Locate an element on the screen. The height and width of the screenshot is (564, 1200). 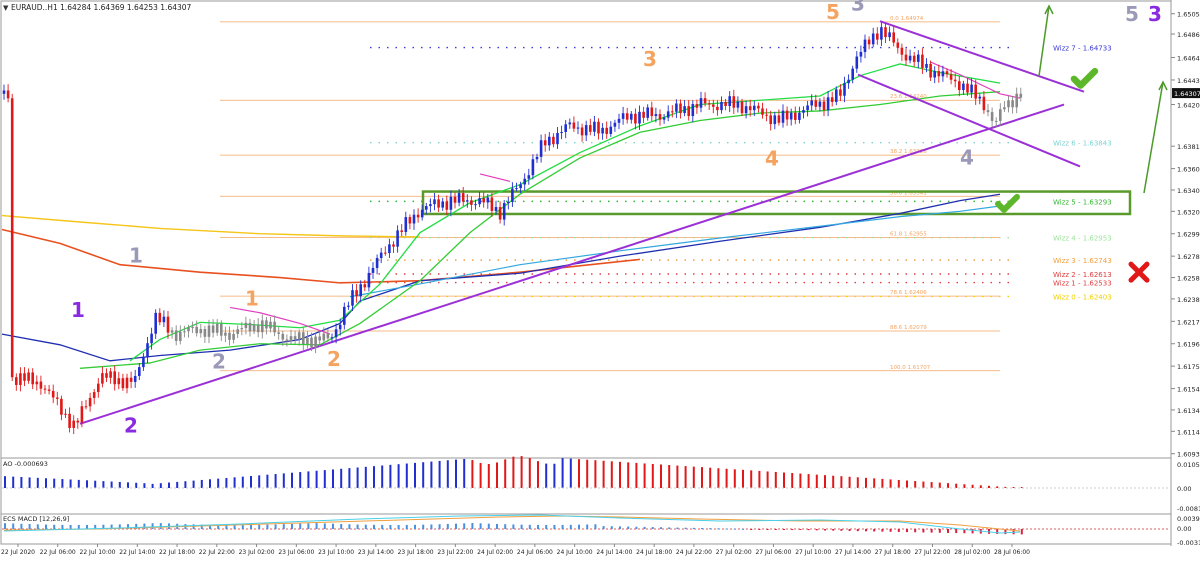
ema-line-yellow is located at coordinates (211, 226).